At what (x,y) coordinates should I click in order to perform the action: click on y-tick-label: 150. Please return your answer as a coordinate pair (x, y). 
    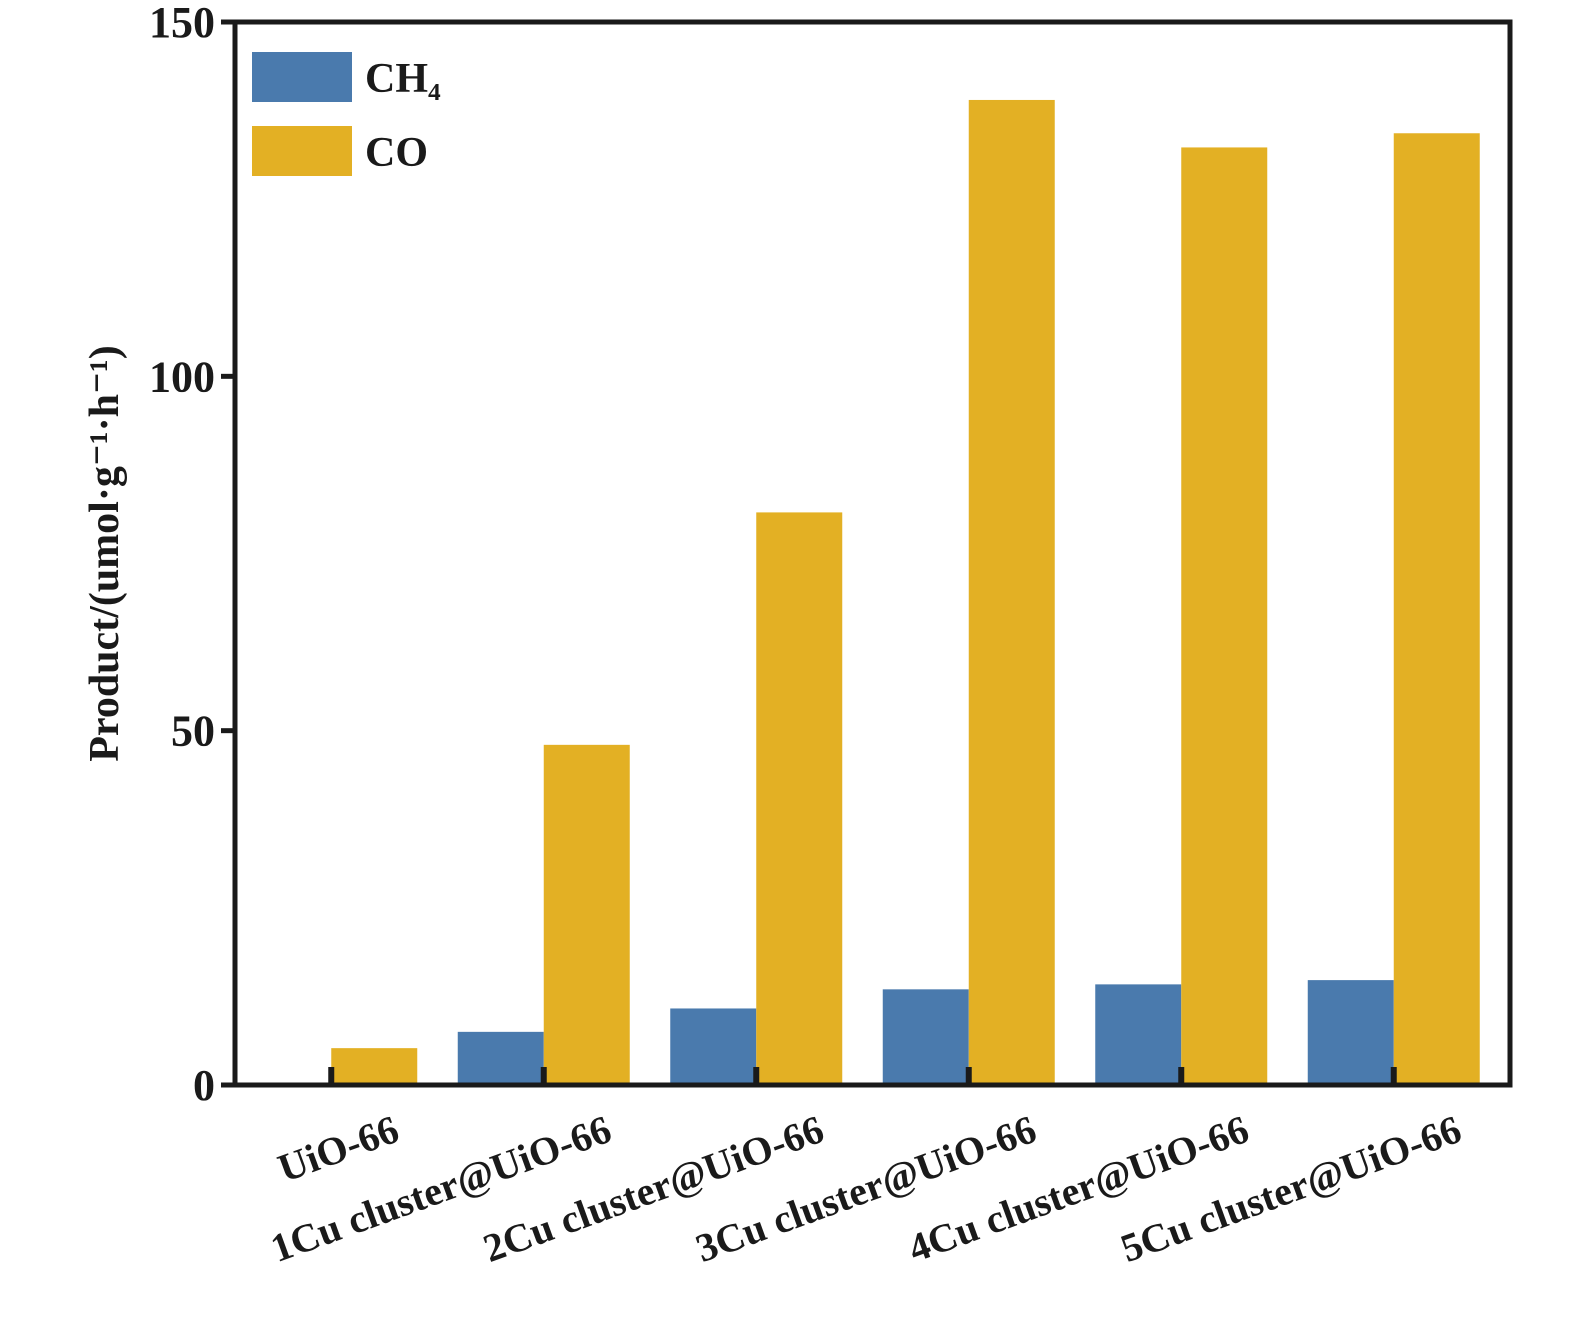
    Looking at the image, I should click on (182, 23).